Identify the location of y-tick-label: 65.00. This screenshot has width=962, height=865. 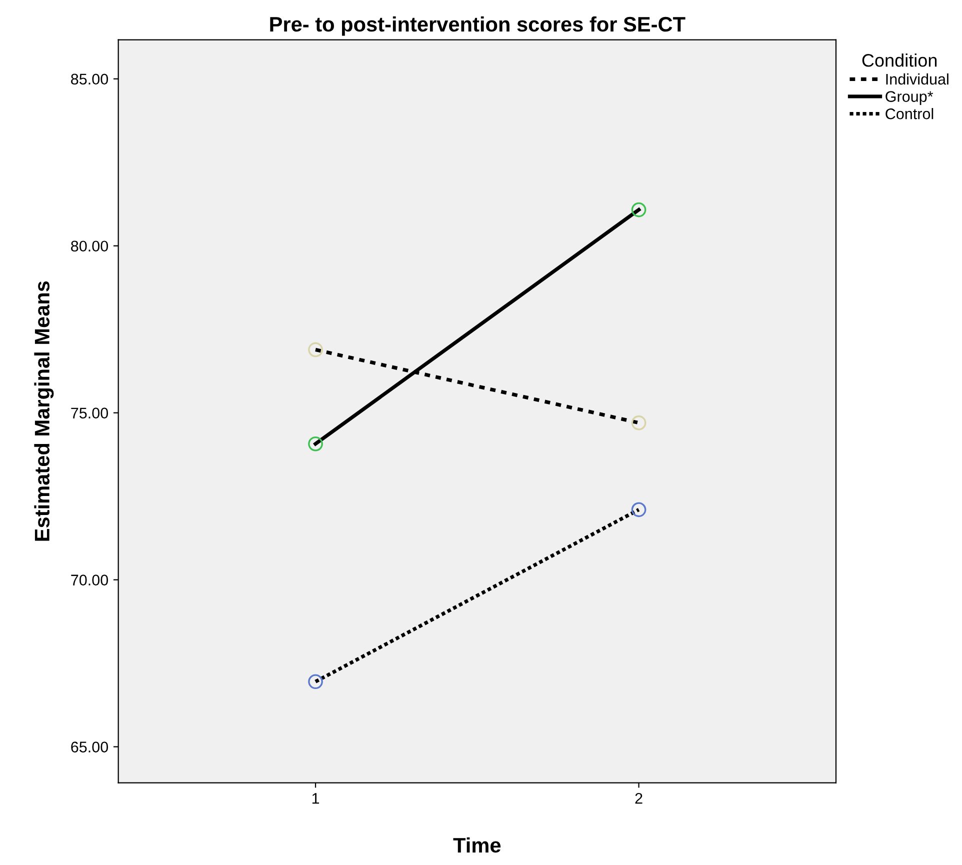
(89, 747).